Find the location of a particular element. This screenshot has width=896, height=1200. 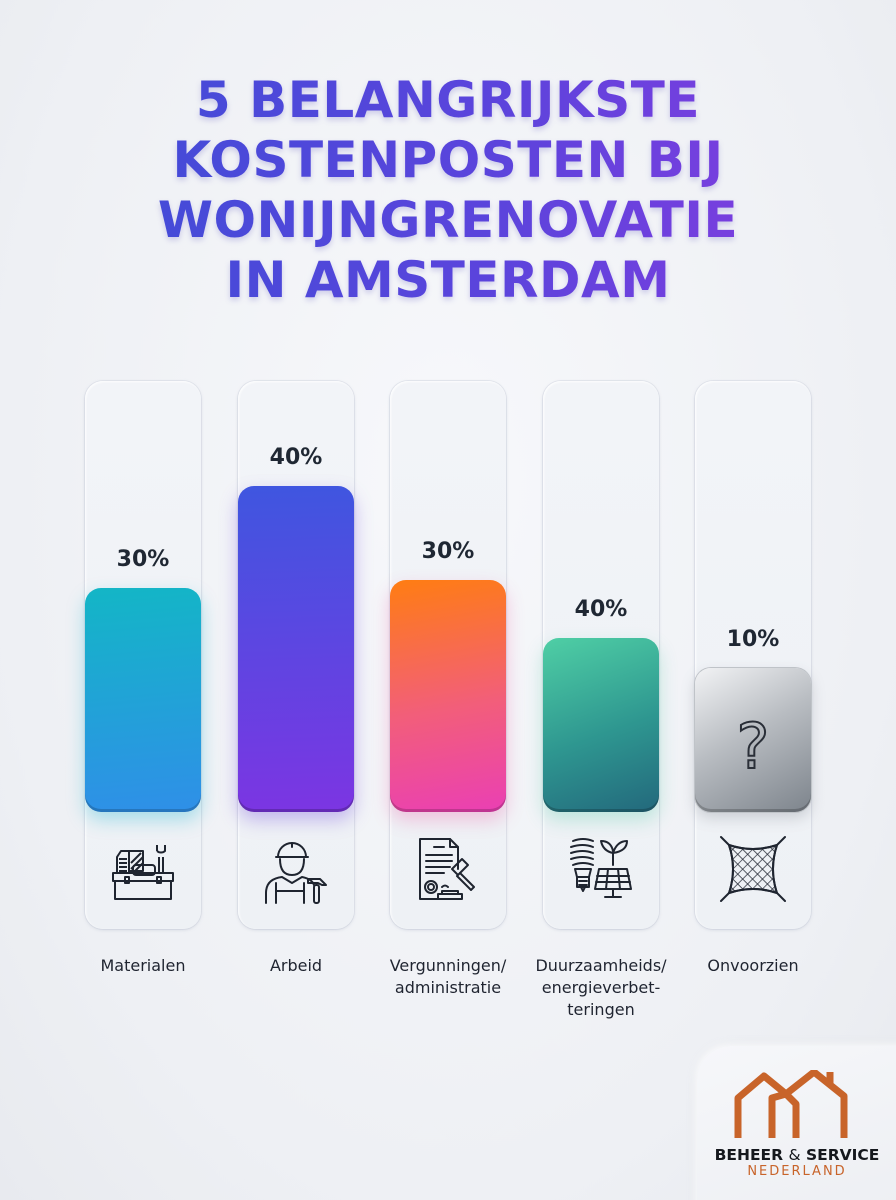

category-label-onvoorzien: Onvoorzien is located at coordinates (753, 966).